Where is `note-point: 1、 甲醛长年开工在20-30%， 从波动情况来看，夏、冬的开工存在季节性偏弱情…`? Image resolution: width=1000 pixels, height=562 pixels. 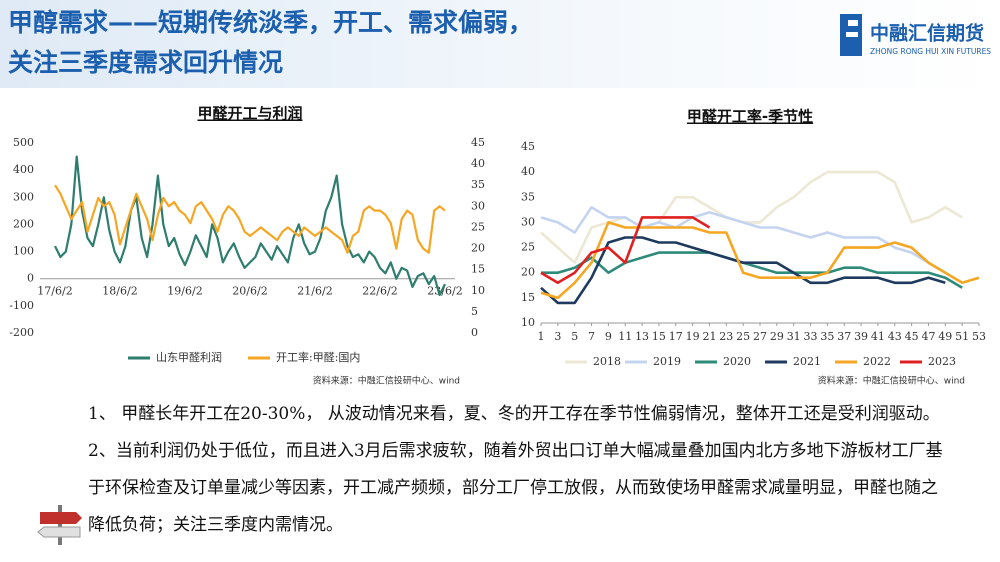 note-point: 1、 甲醛长年开工在20-30%， 从波动情况来看，夏、冬的开工存在季节性偏弱情… is located at coordinates (514, 414).